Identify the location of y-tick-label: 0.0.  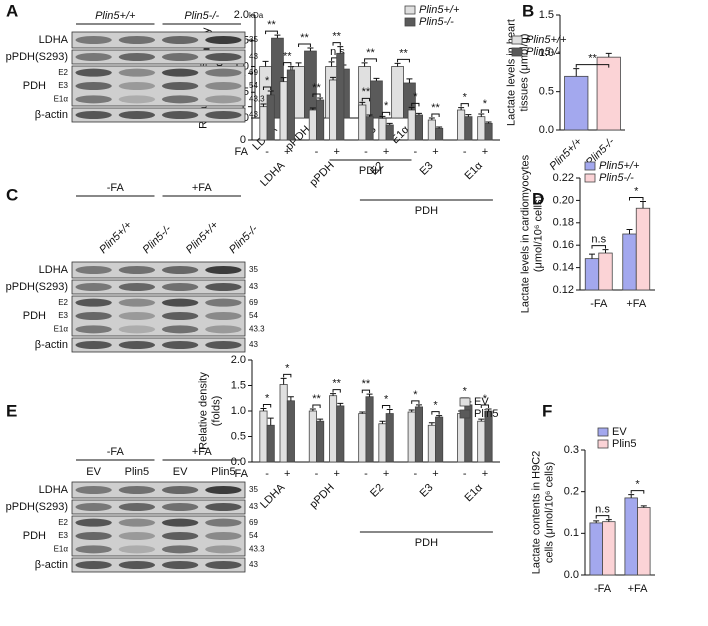
(571, 575).